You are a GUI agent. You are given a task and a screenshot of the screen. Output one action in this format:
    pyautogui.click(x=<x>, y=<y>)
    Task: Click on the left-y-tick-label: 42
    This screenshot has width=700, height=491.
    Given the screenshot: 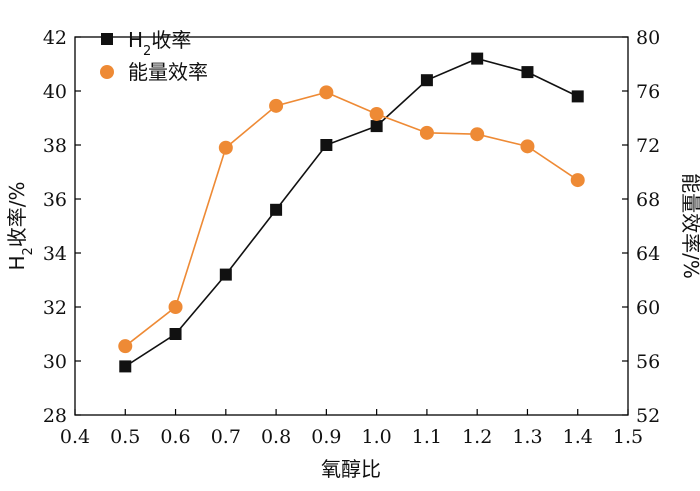 What is the action you would take?
    pyautogui.click(x=55, y=38)
    